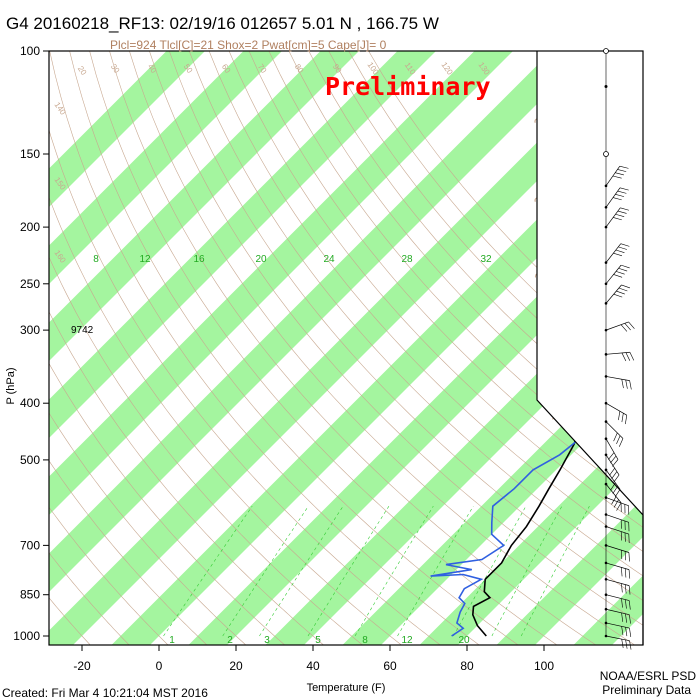 This screenshot has width=700, height=700. What do you see at coordinates (486, 259) in the screenshot?
I see `mixing-ratio-label: 32` at bounding box center [486, 259].